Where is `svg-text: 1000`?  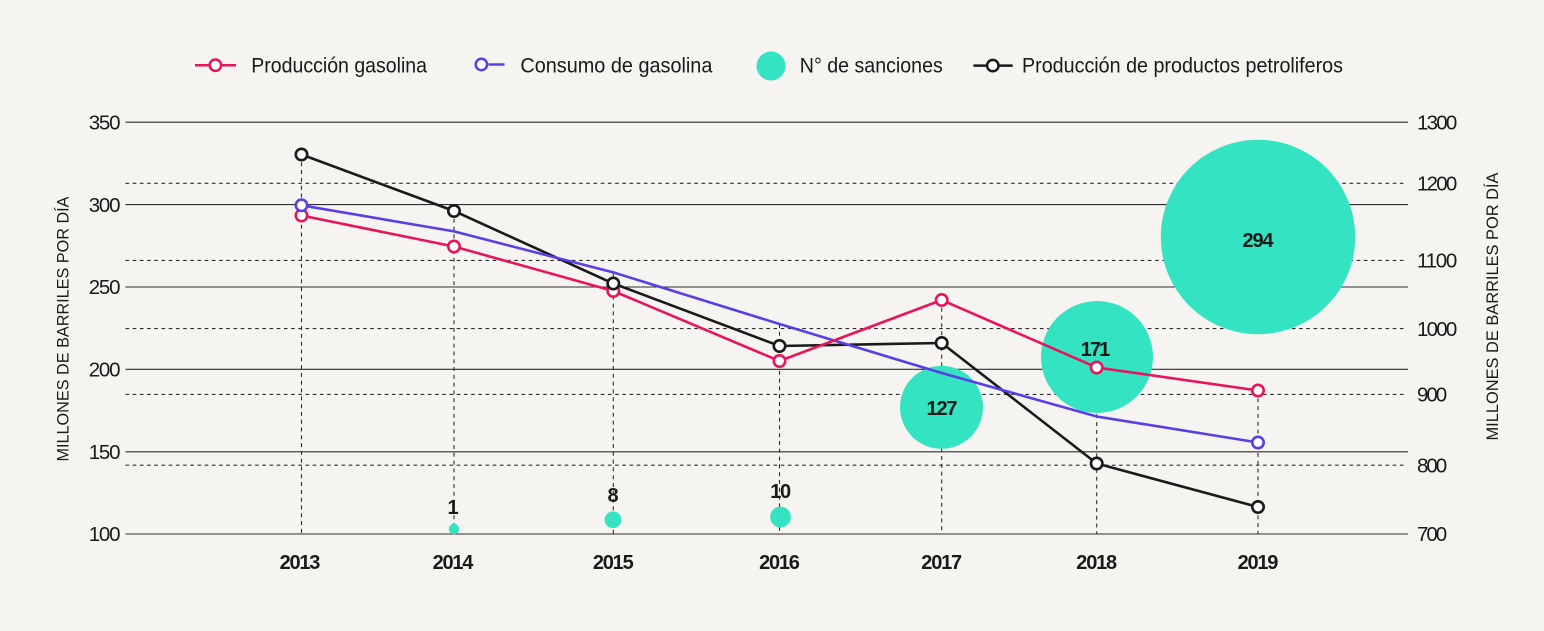
svg-text: 1000 is located at coordinates (1437, 329).